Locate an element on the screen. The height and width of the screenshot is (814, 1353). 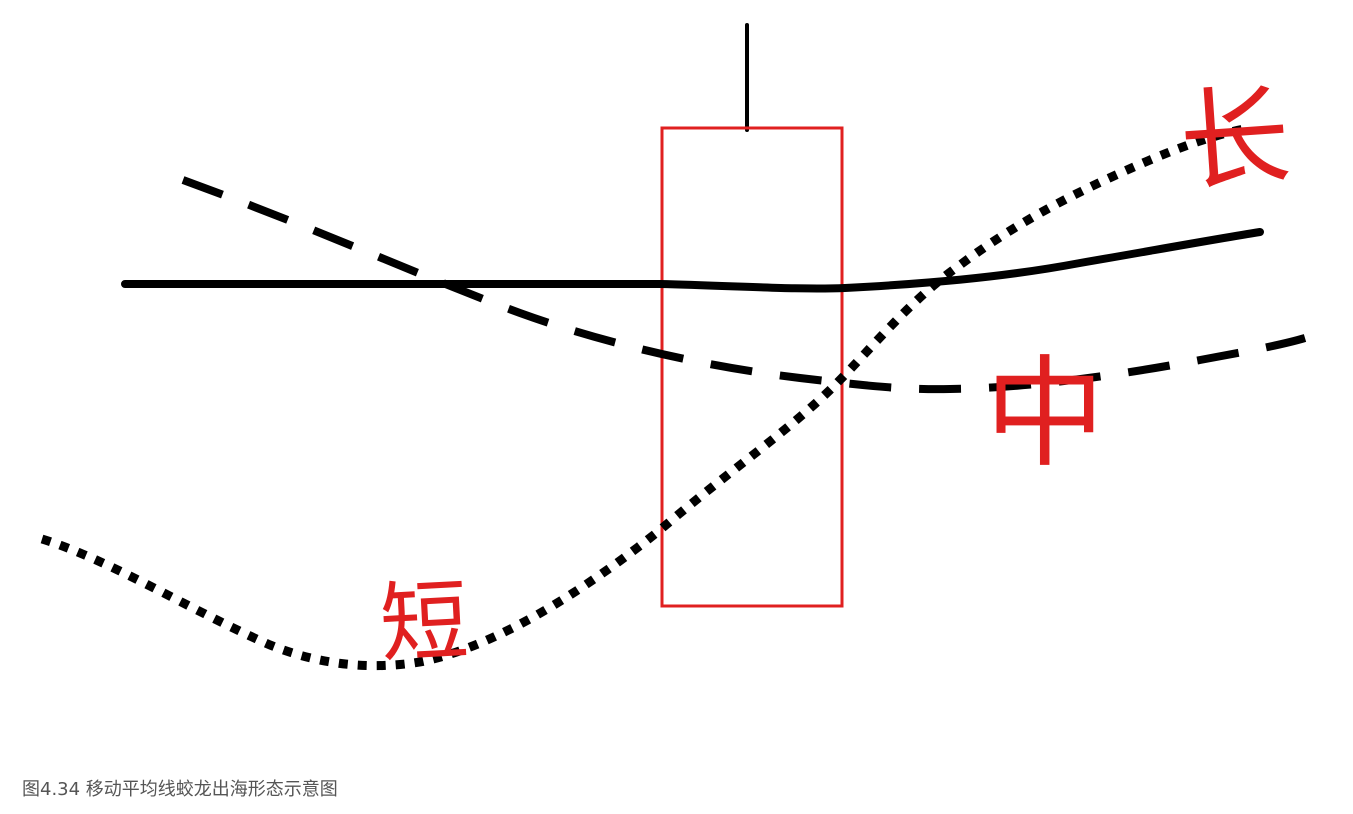
svg-text: 短 is located at coordinates (423, 622).